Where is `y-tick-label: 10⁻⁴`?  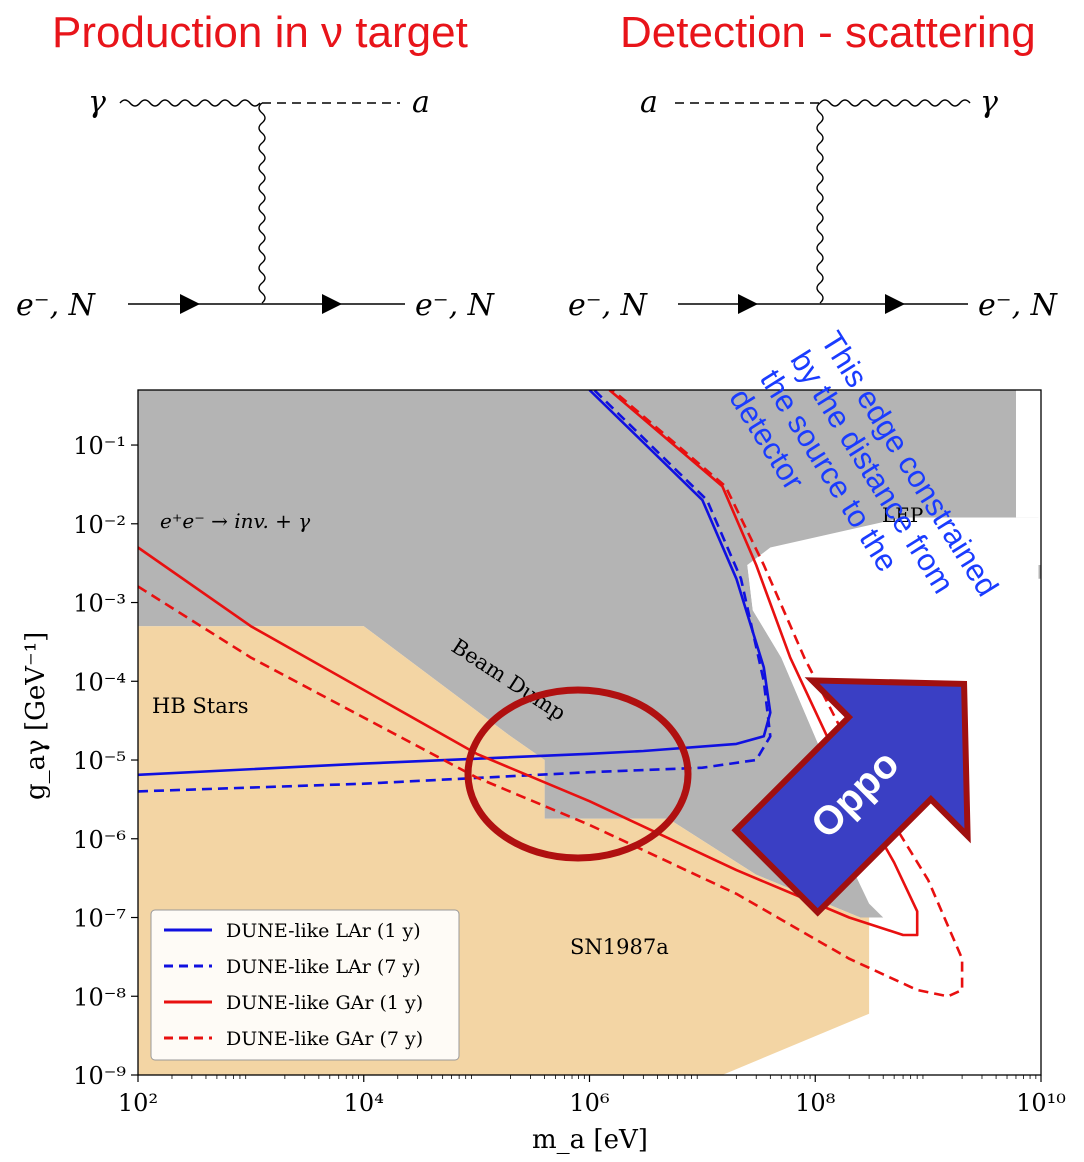 y-tick-label: 10⁻⁴ is located at coordinates (99, 682).